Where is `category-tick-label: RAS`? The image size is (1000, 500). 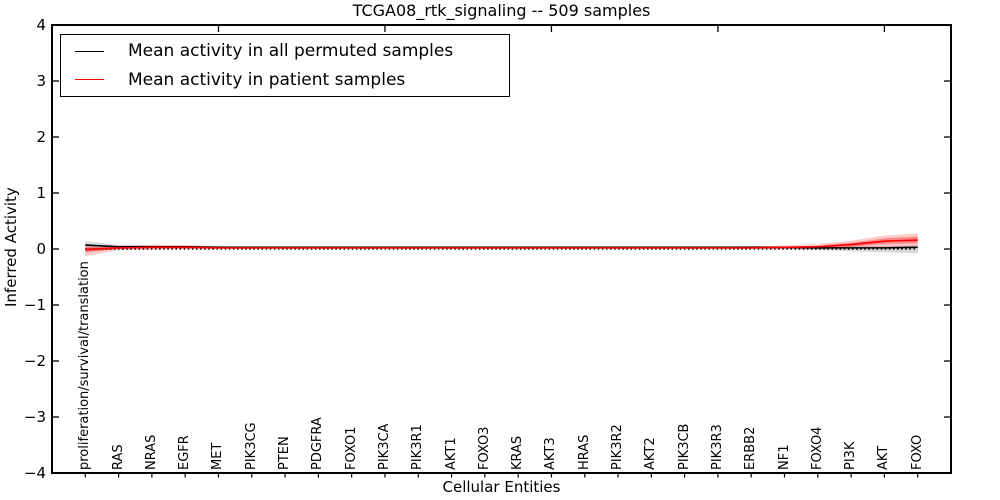 category-tick-label: RAS is located at coordinates (118, 457).